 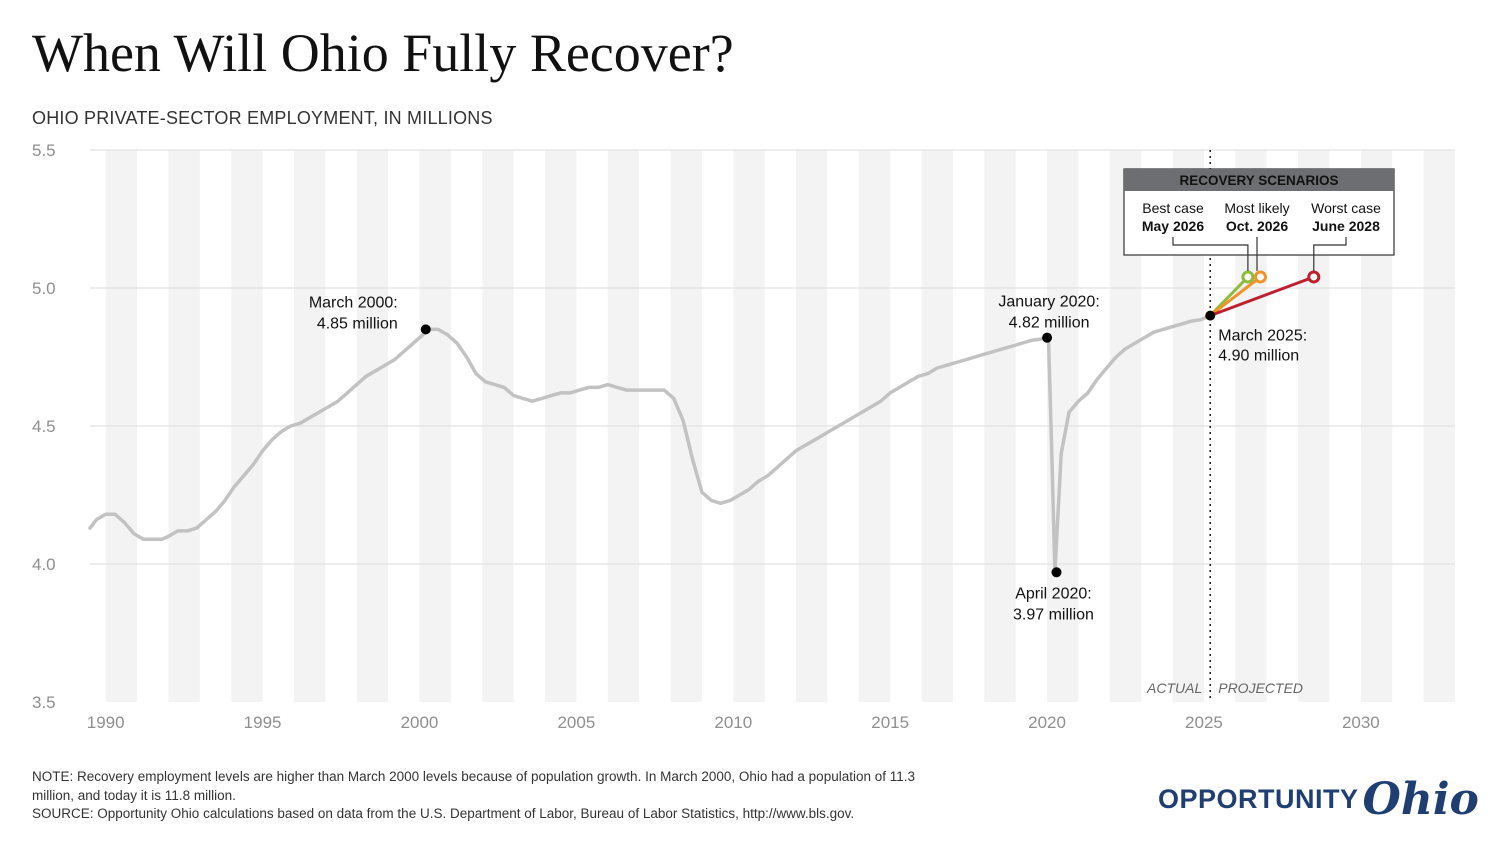 I want to click on y-axis-tick-labels: 3.5 4.0 4.5 5.0 5.5, so click(x=44, y=426).